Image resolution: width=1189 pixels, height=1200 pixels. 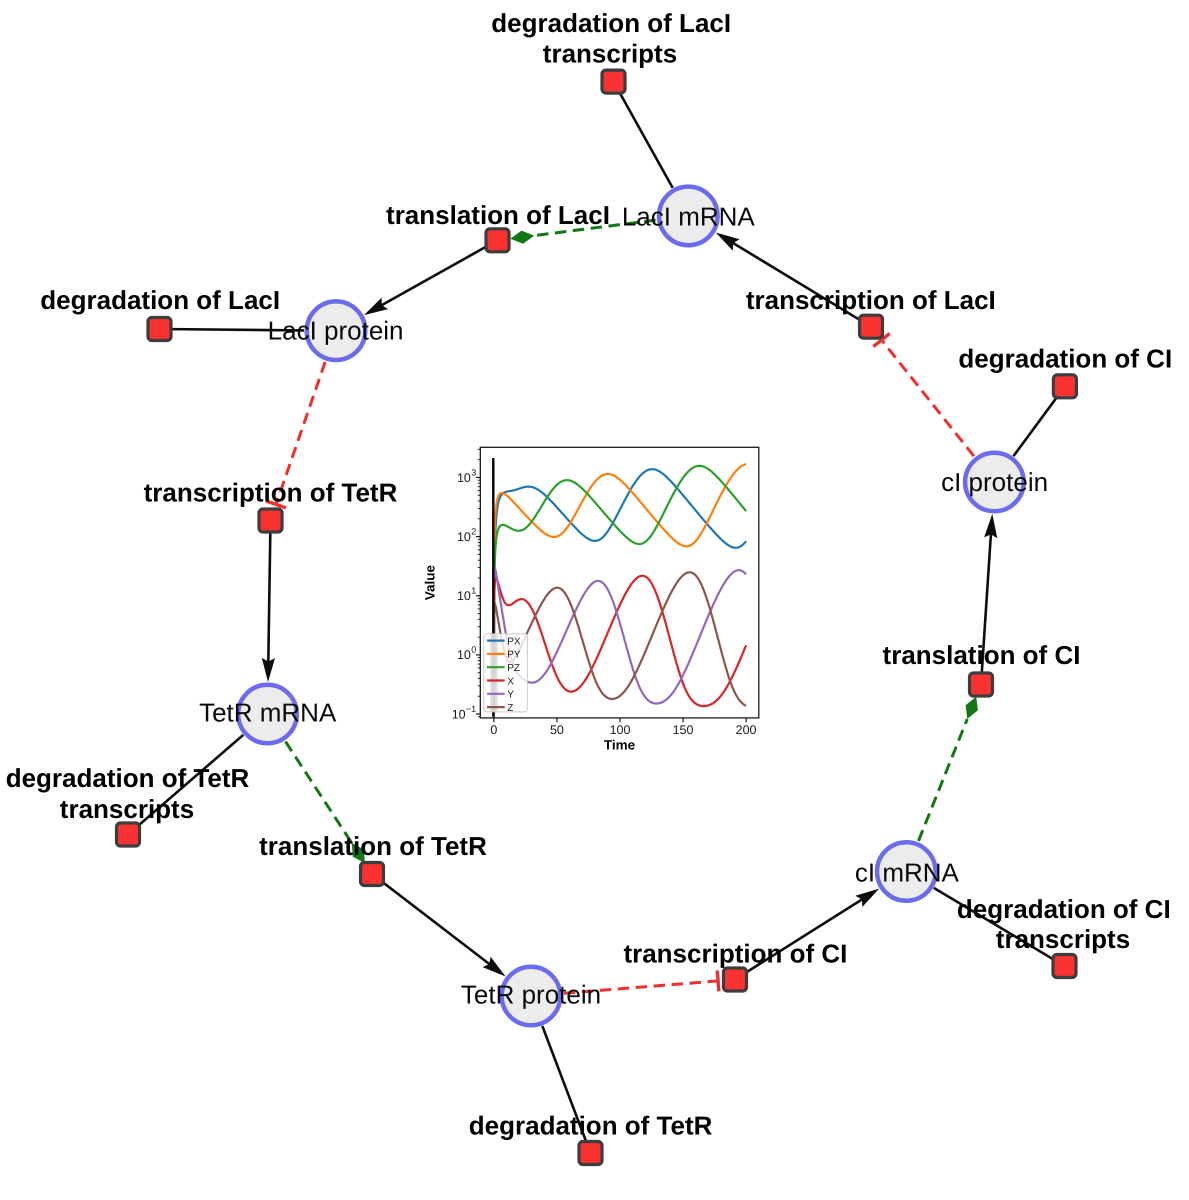 I want to click on svg-text: cI protein, so click(x=994, y=482).